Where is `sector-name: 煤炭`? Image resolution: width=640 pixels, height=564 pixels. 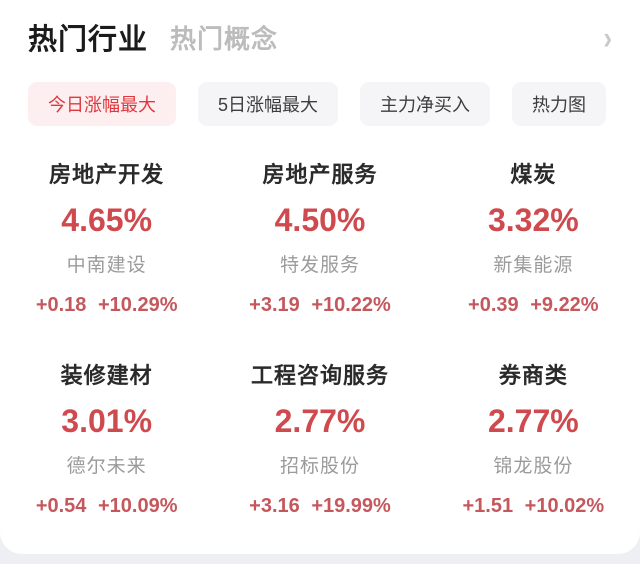 sector-name: 煤炭 is located at coordinates (533, 174).